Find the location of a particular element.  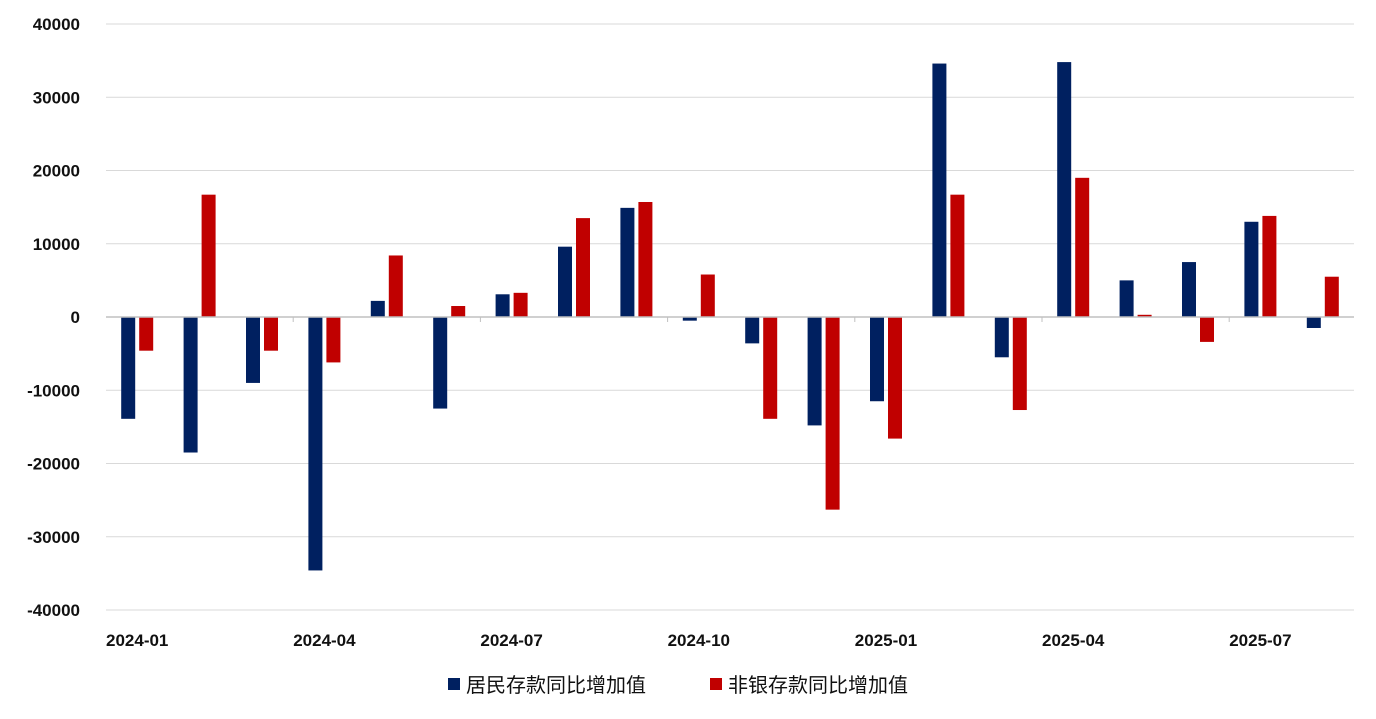

y-tick-label: -40000 is located at coordinates (53, 610).